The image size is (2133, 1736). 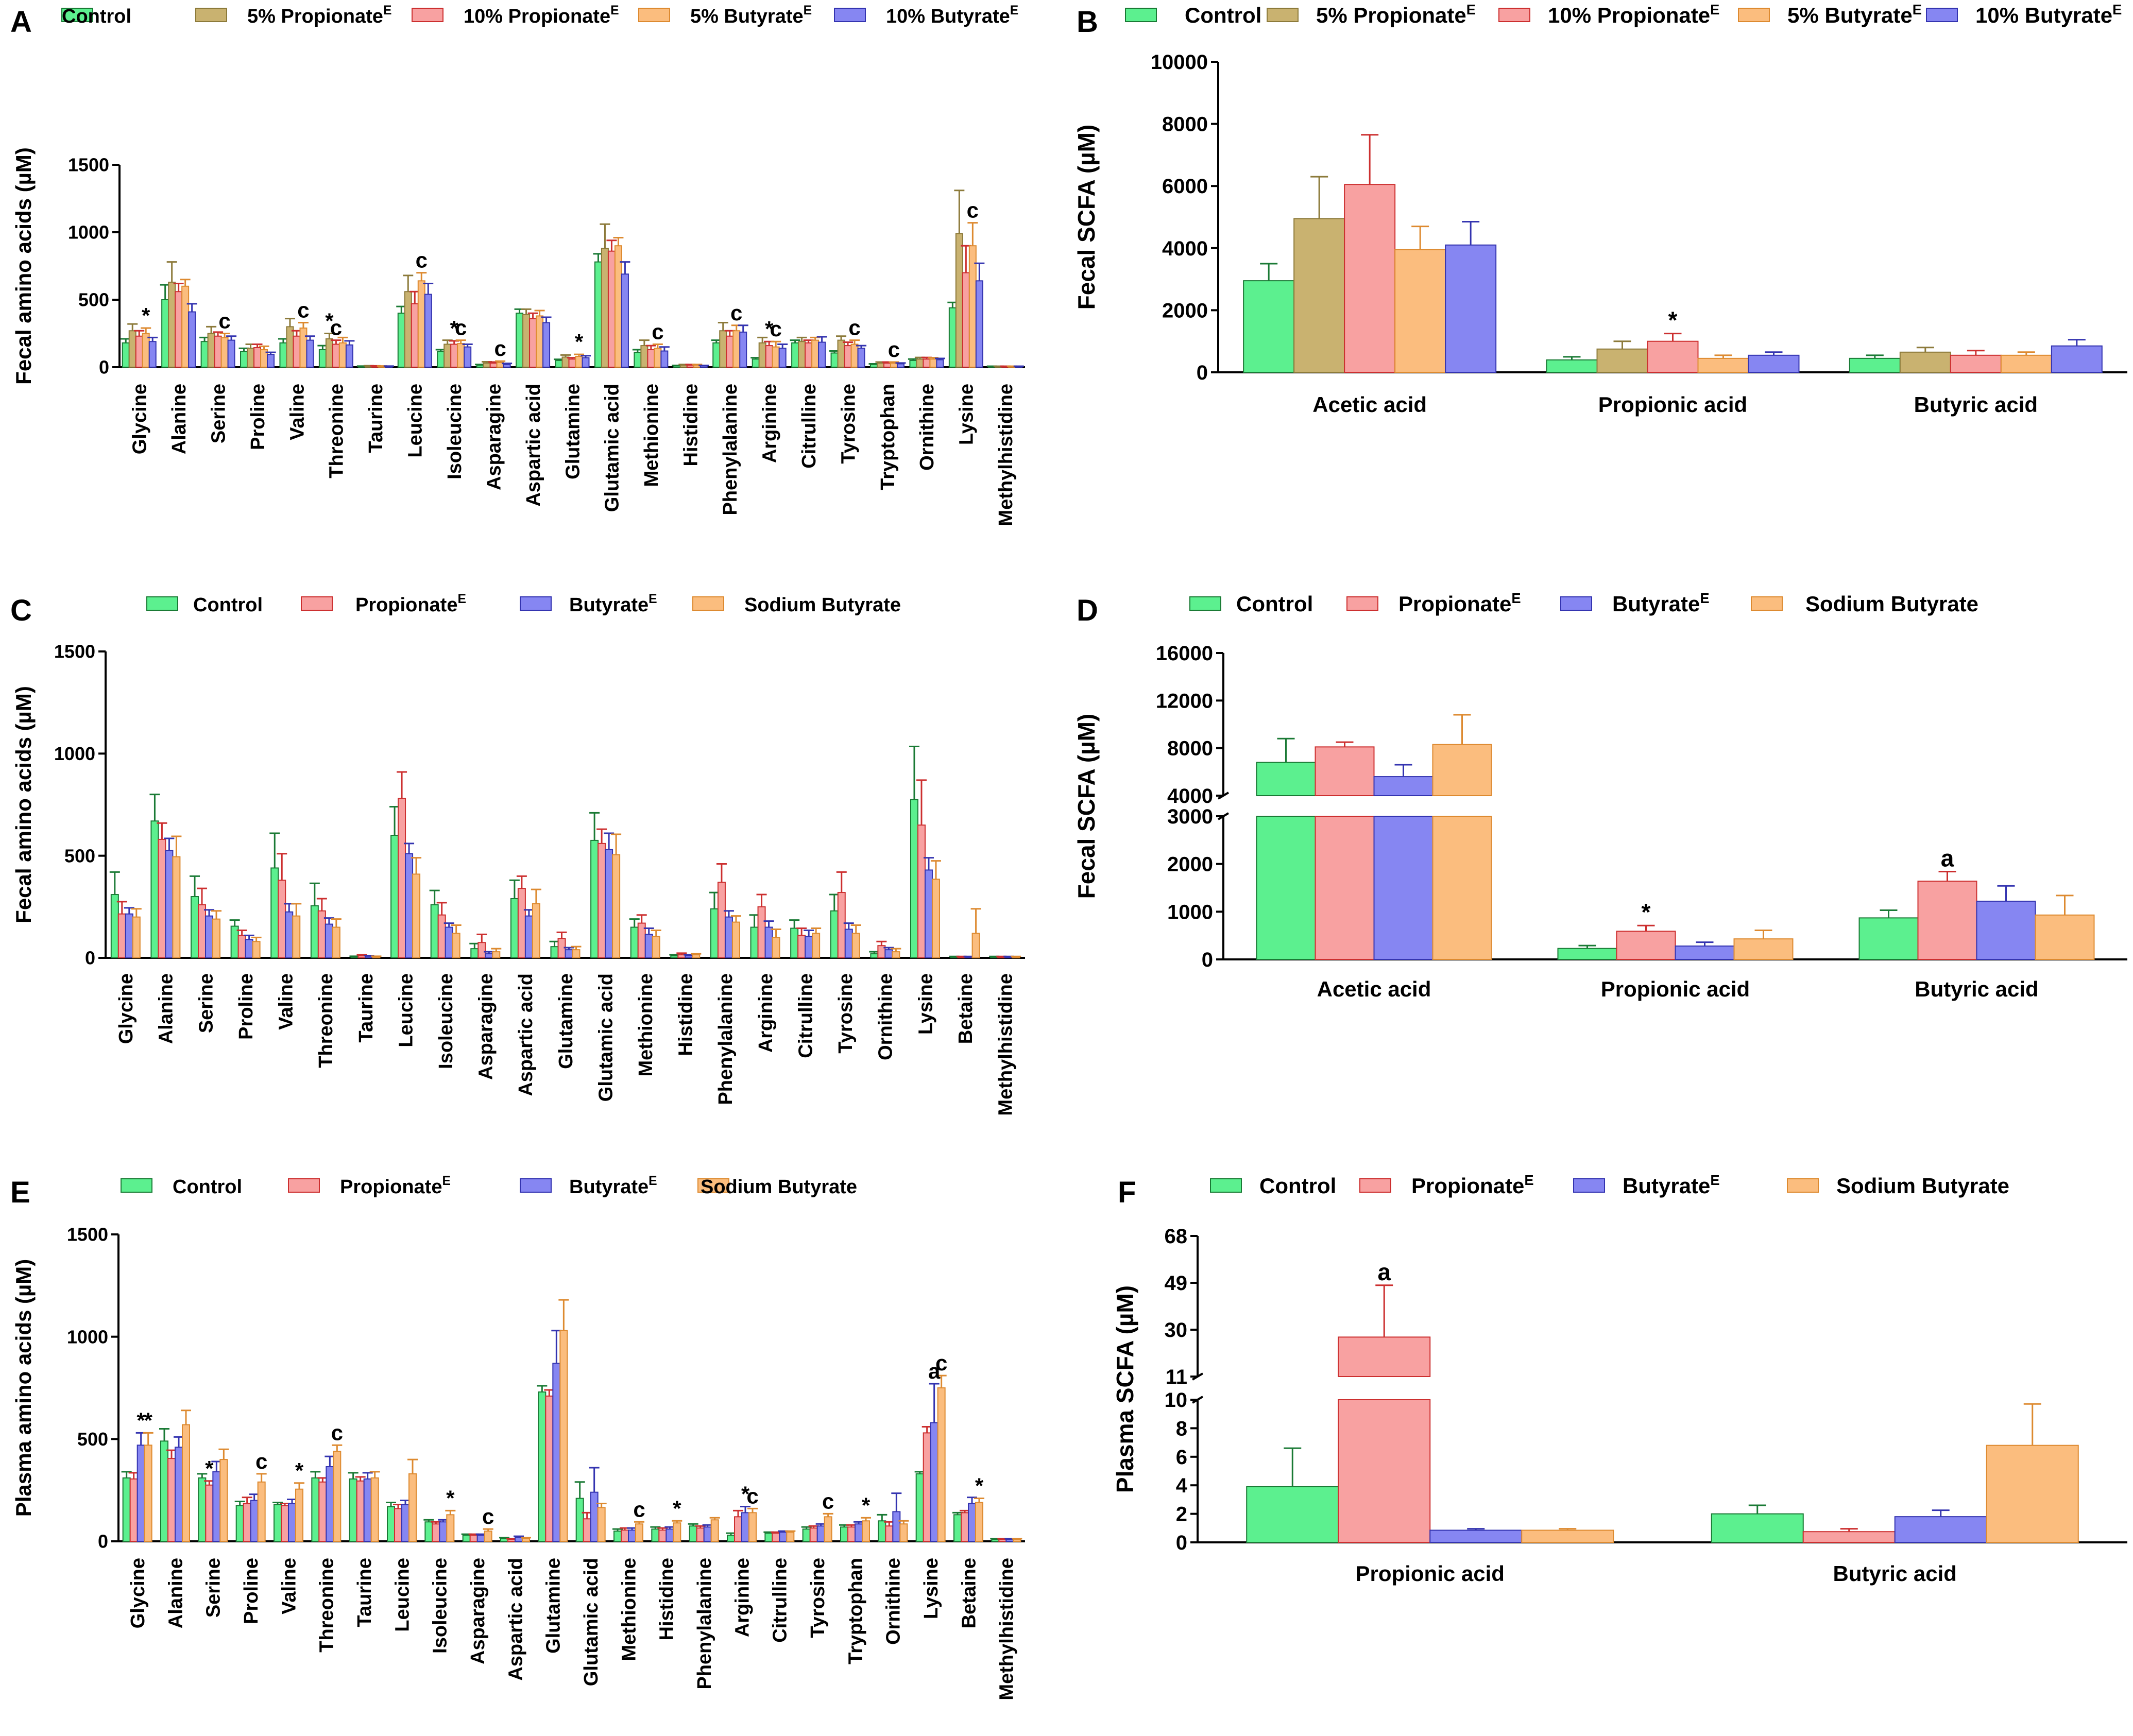 What do you see at coordinates (848, 356) in the screenshot?
I see `bar-10-propionate-tyrosine` at bounding box center [848, 356].